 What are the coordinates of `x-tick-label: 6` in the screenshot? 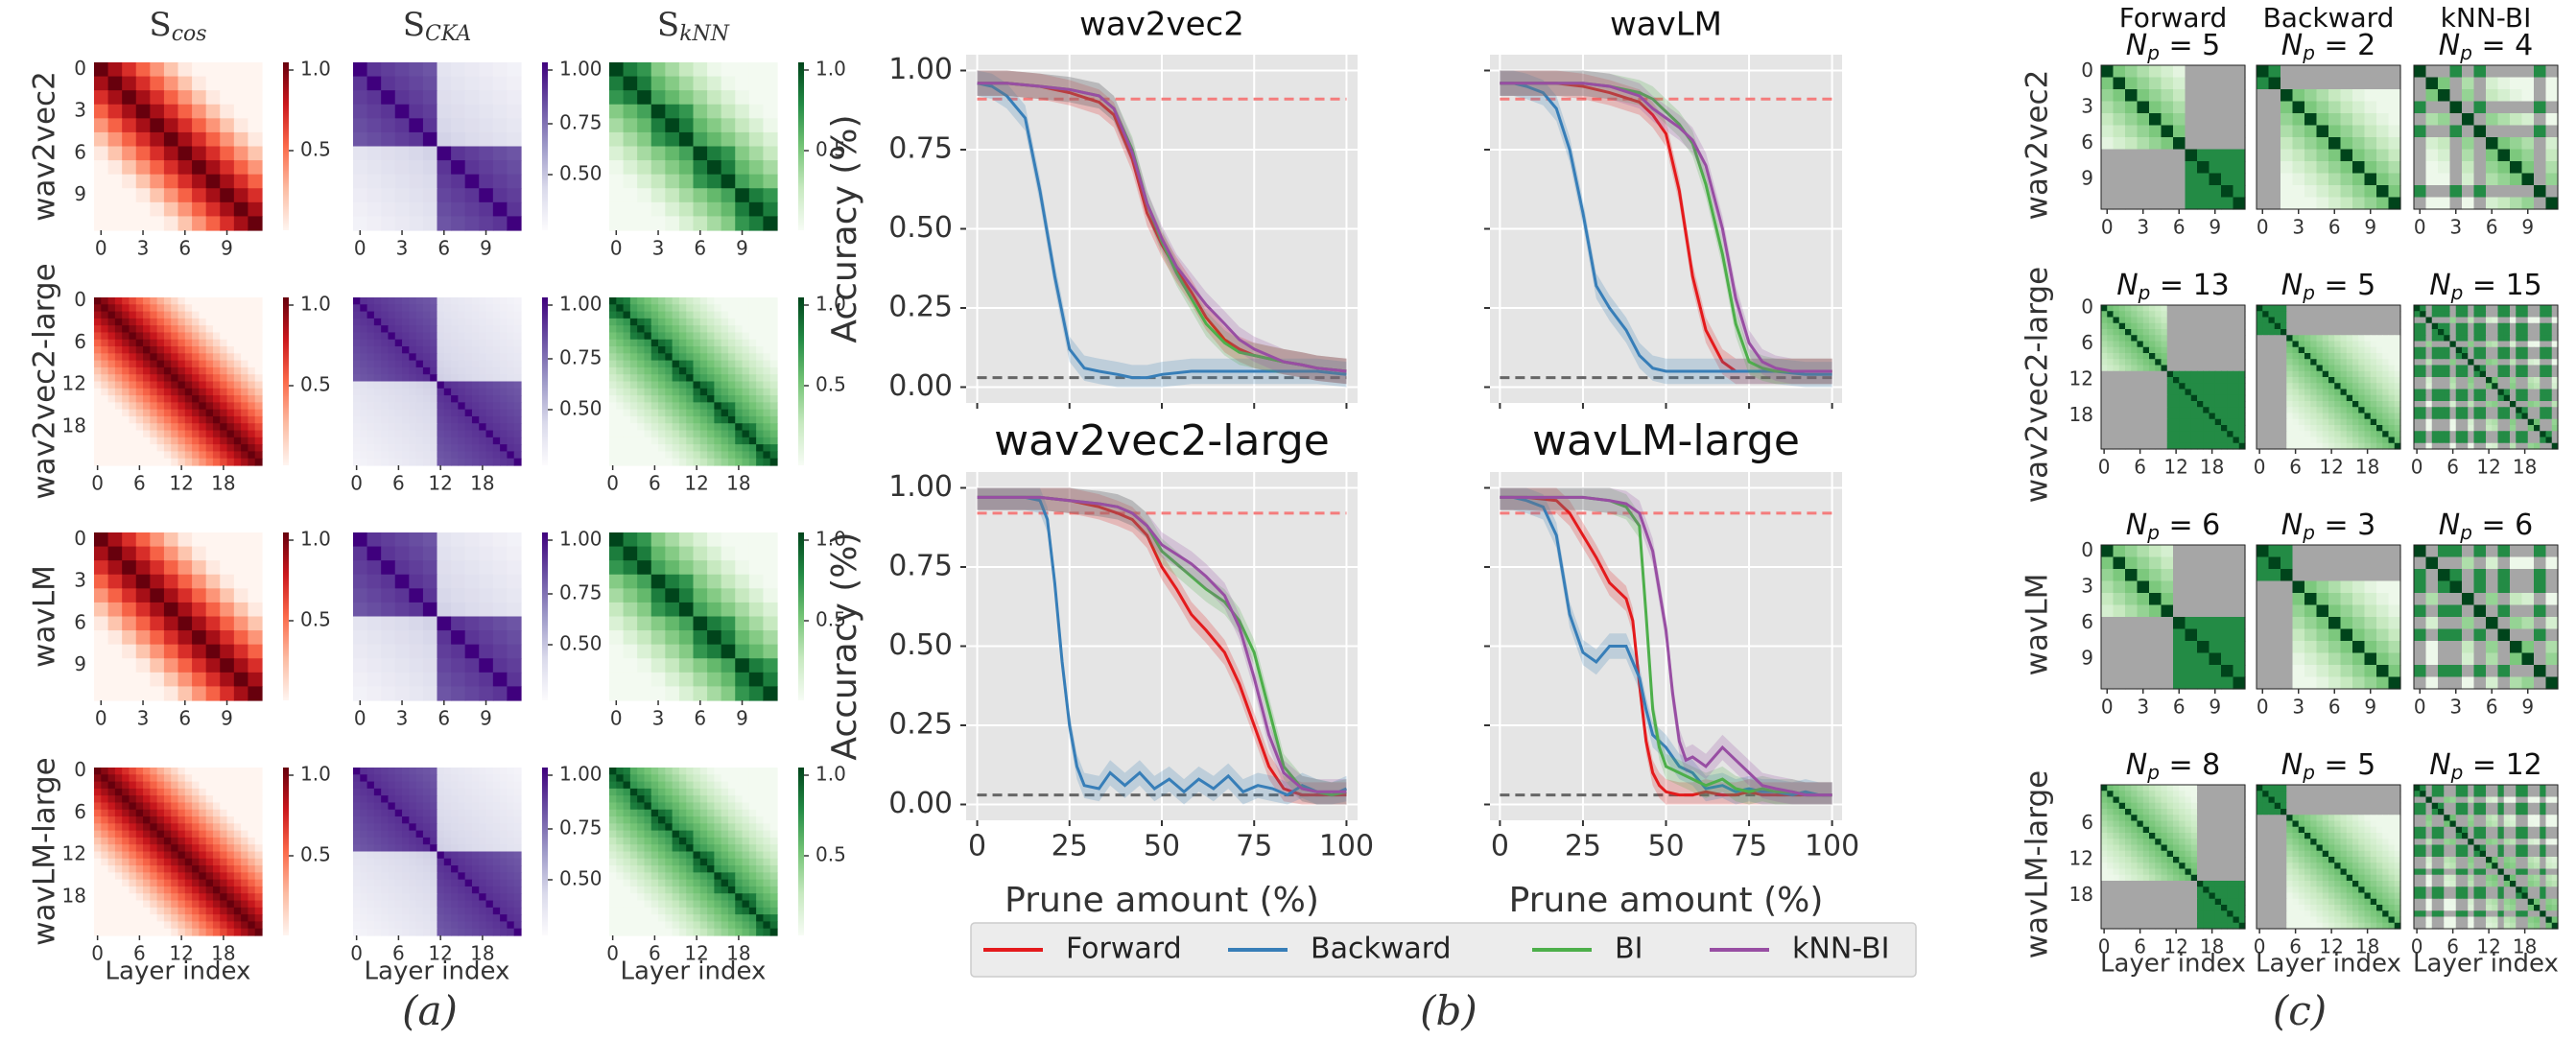 It's located at (399, 953).